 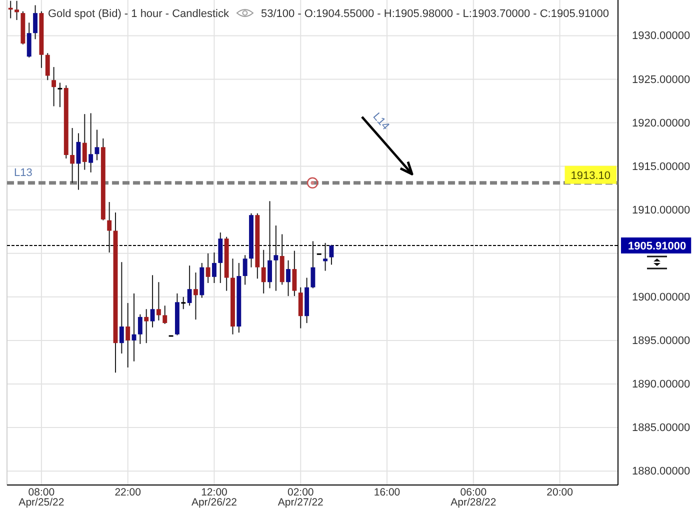 I want to click on x-tick-label: 02:00 Apr/27/22, so click(x=301, y=497).